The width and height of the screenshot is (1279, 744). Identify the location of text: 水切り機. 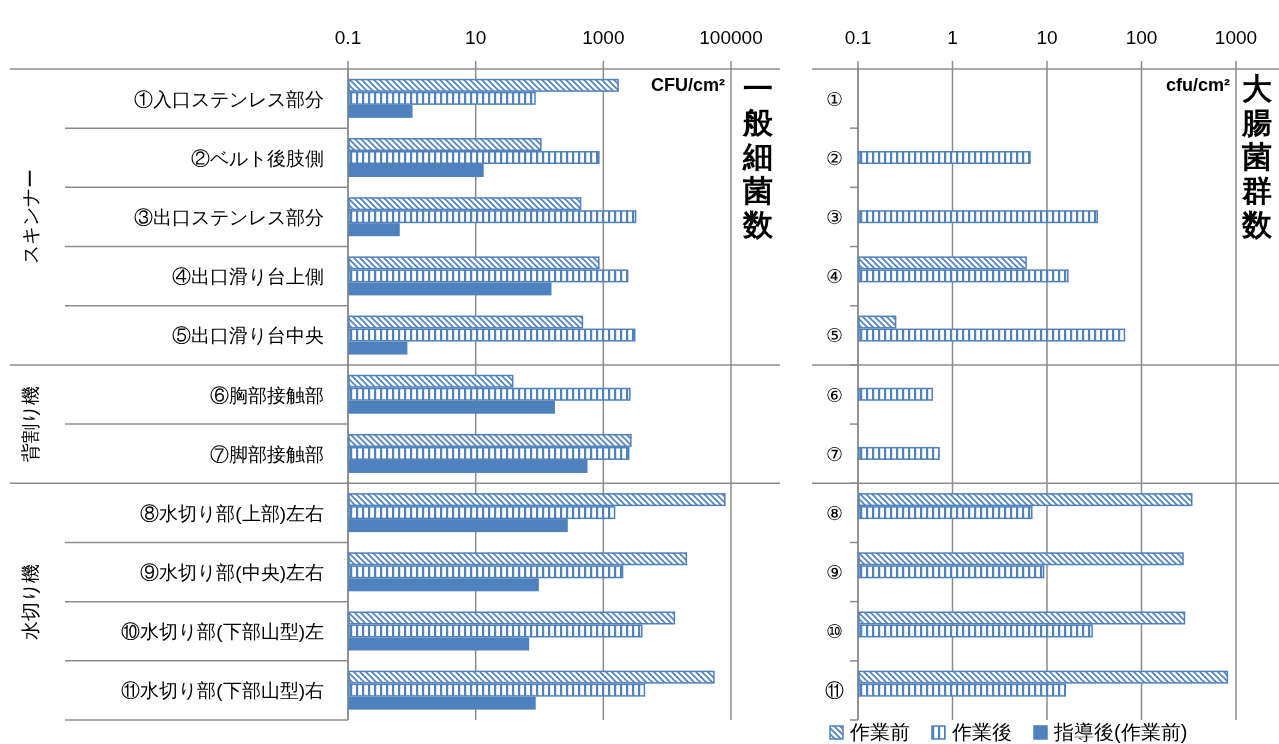
(30, 601).